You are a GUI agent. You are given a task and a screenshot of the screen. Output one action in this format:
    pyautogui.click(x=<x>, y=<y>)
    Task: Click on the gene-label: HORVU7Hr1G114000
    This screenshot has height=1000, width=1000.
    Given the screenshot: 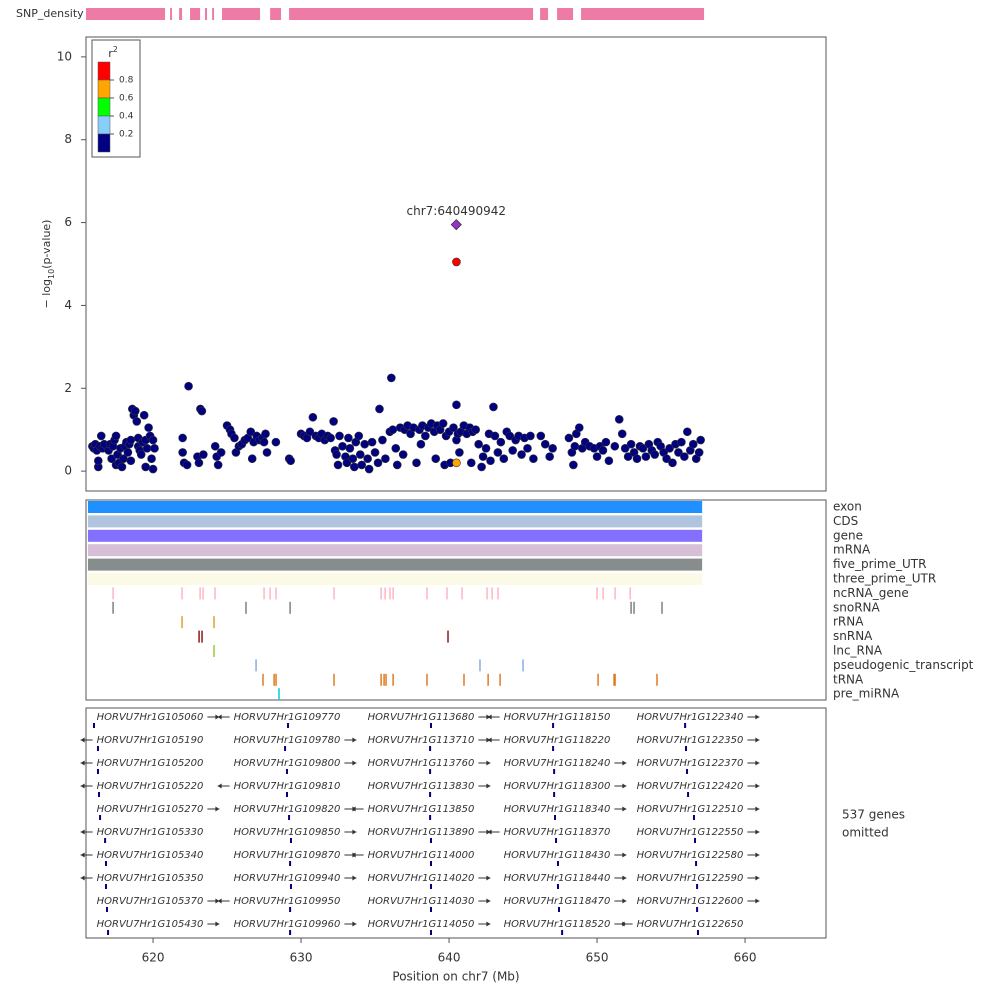 What is the action you would take?
    pyautogui.click(x=421, y=855)
    